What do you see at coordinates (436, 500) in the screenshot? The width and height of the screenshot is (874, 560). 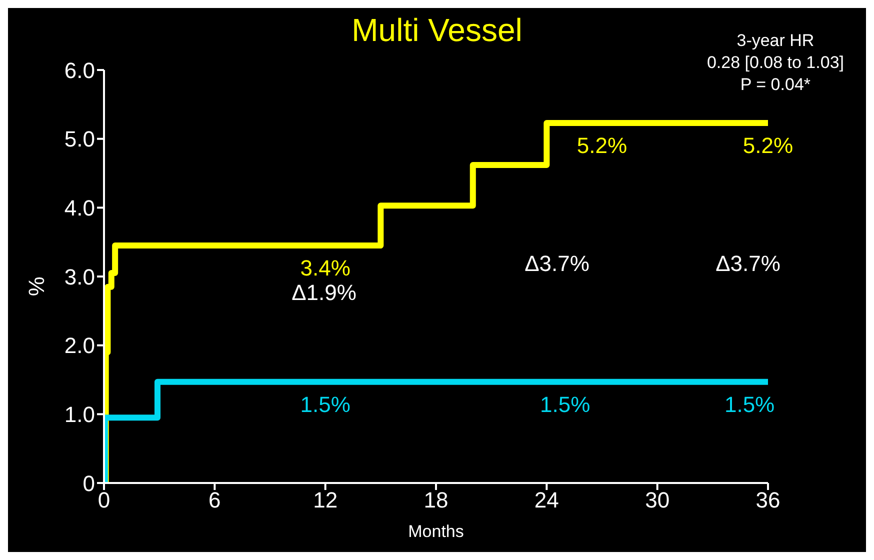 I see `x-tick-label: 18` at bounding box center [436, 500].